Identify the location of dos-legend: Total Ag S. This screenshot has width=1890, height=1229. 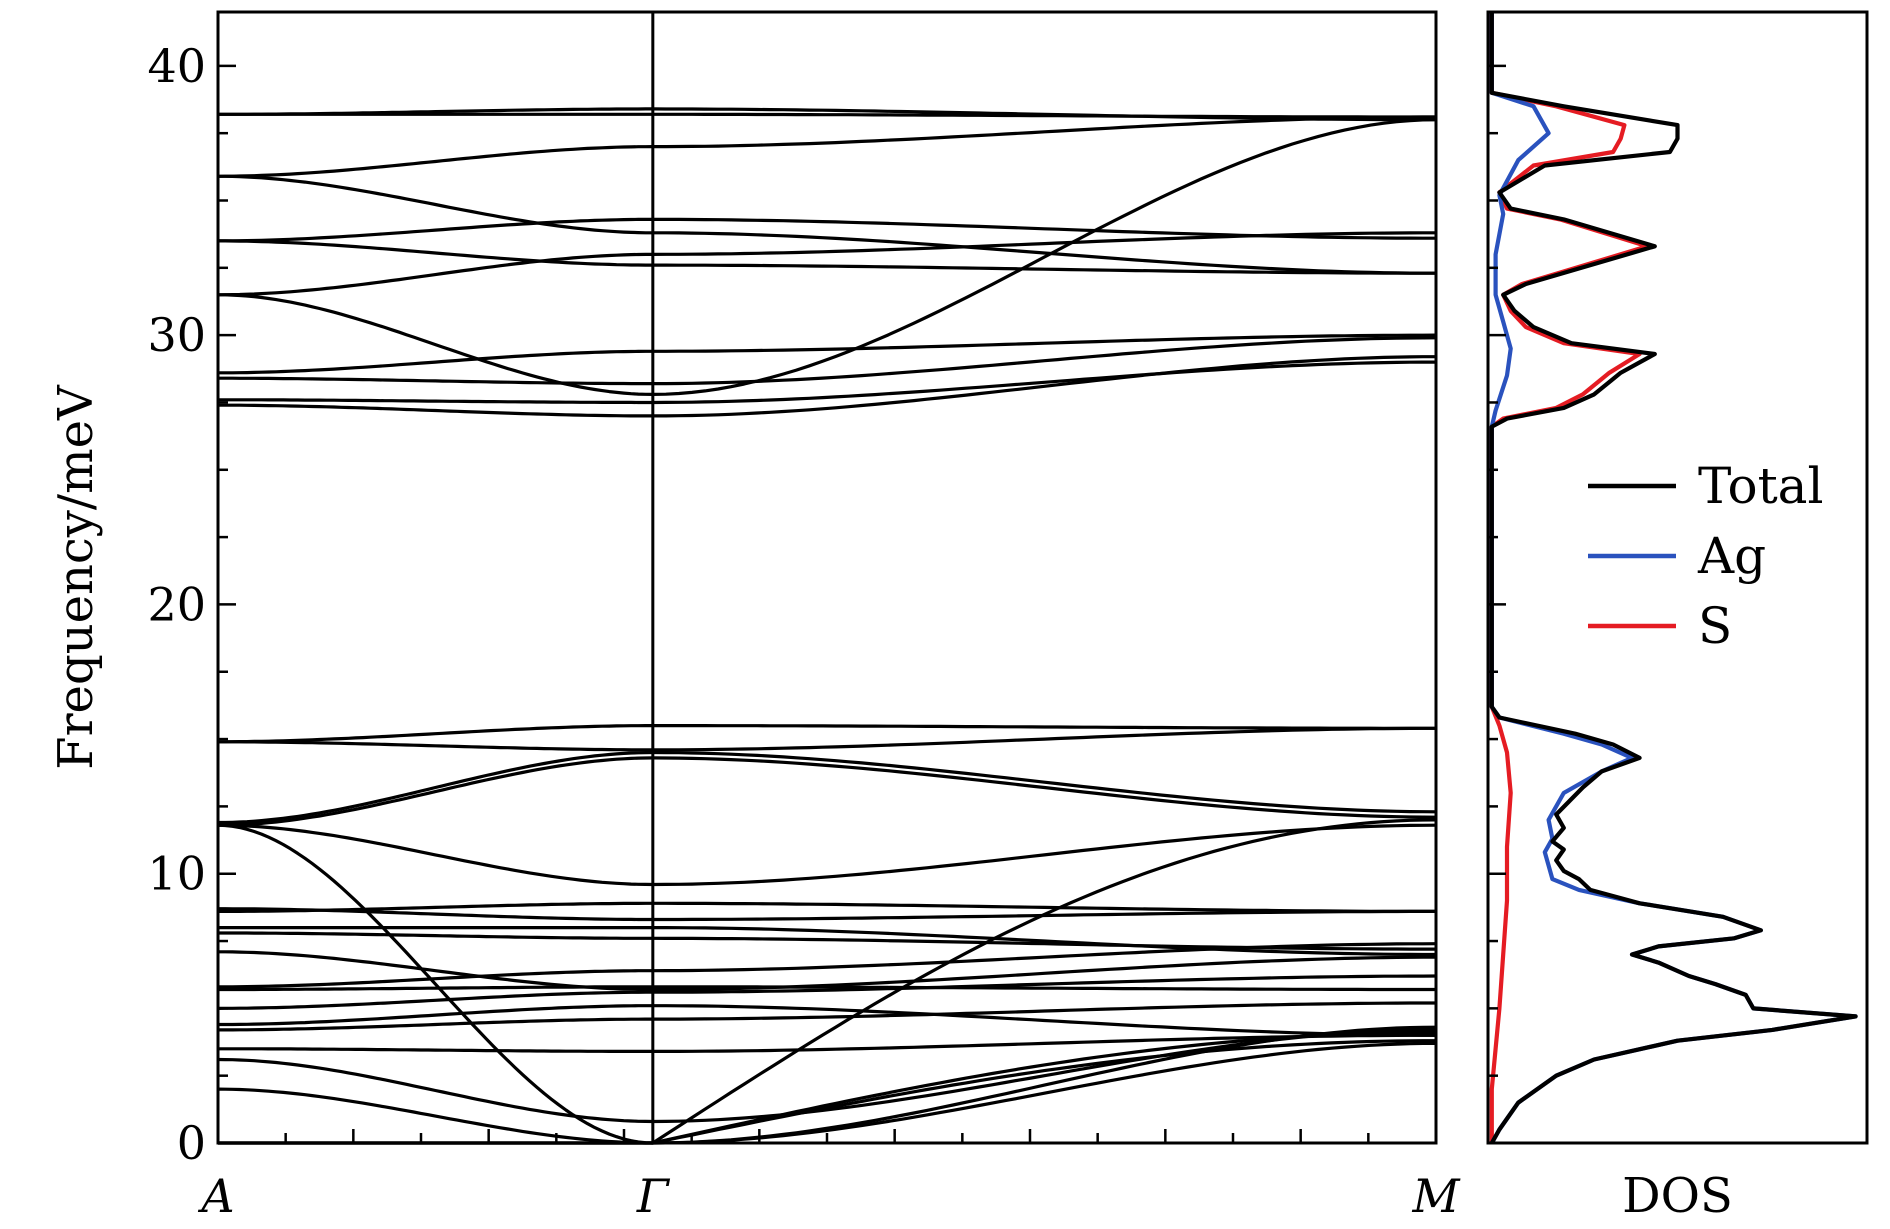
(1705, 556).